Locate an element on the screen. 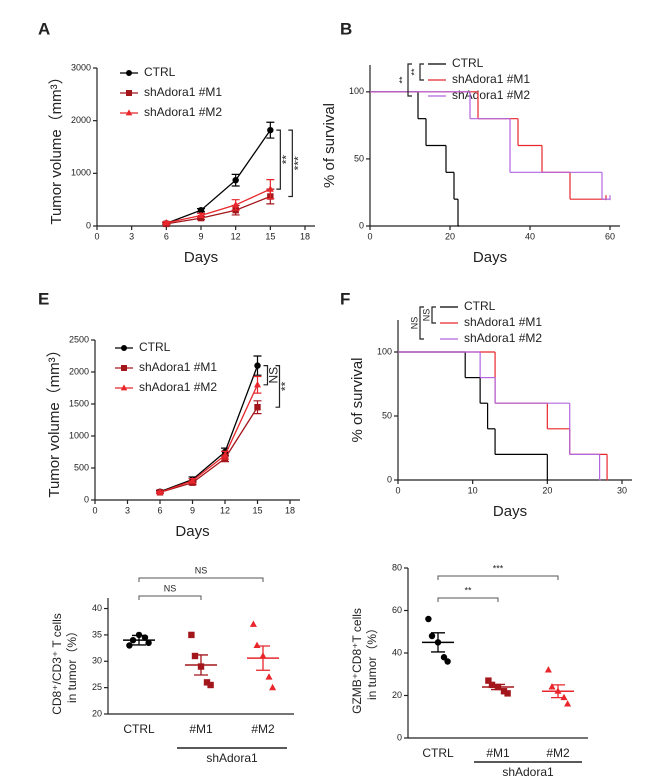  x-tick-label: 15 is located at coordinates (257, 510).